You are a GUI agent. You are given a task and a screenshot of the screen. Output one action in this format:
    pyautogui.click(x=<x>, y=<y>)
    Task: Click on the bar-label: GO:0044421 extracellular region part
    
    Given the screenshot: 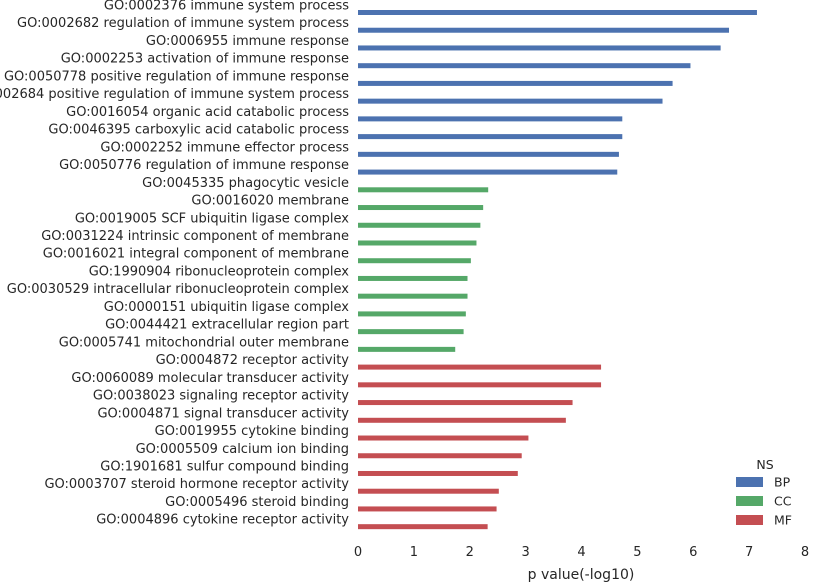 What is the action you would take?
    pyautogui.click(x=227, y=325)
    